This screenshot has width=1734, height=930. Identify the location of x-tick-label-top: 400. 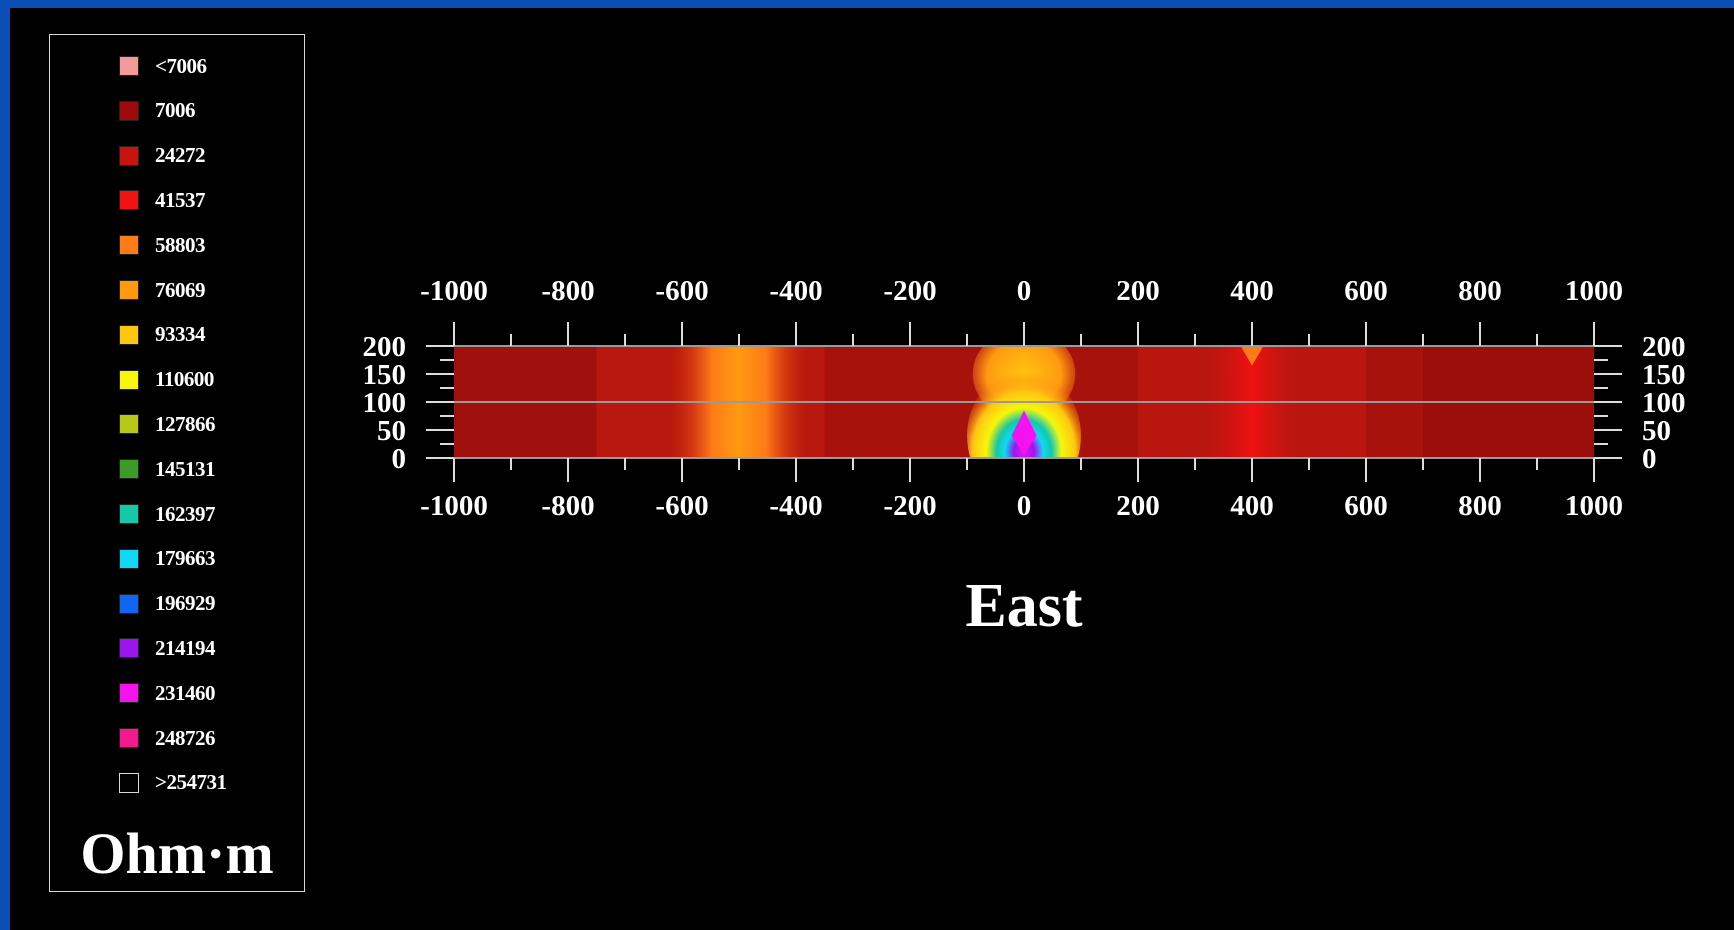
(1252, 291).